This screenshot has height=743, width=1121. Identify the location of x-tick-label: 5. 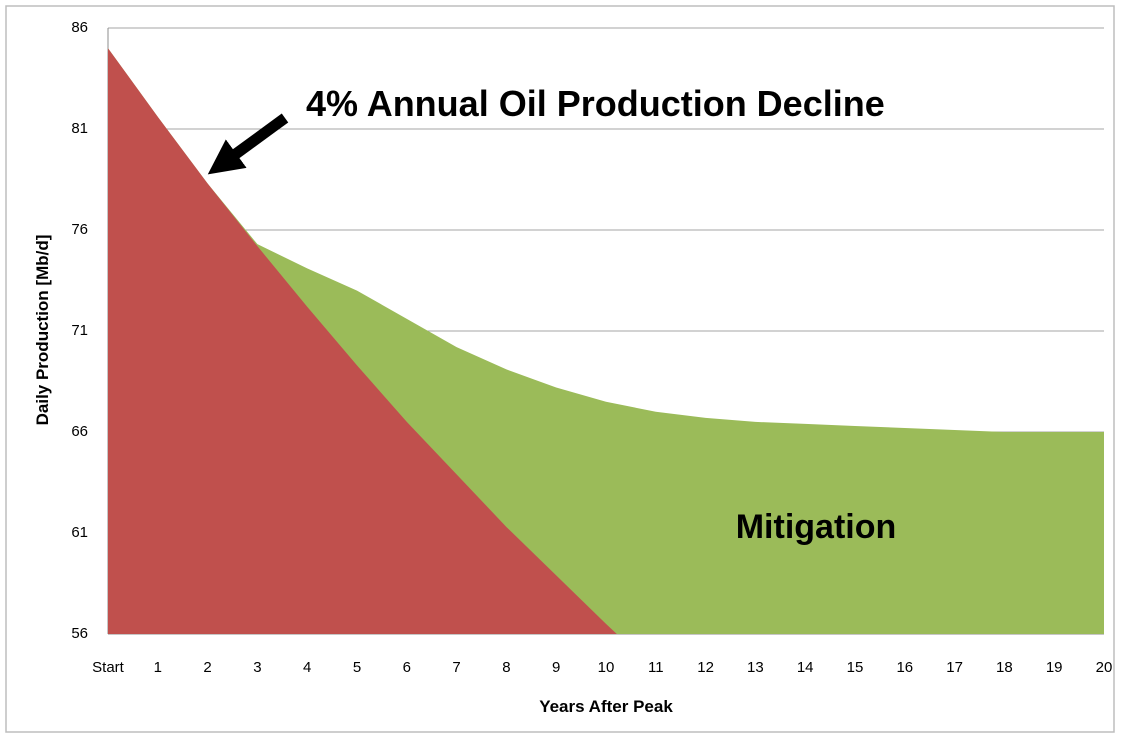
(357, 667).